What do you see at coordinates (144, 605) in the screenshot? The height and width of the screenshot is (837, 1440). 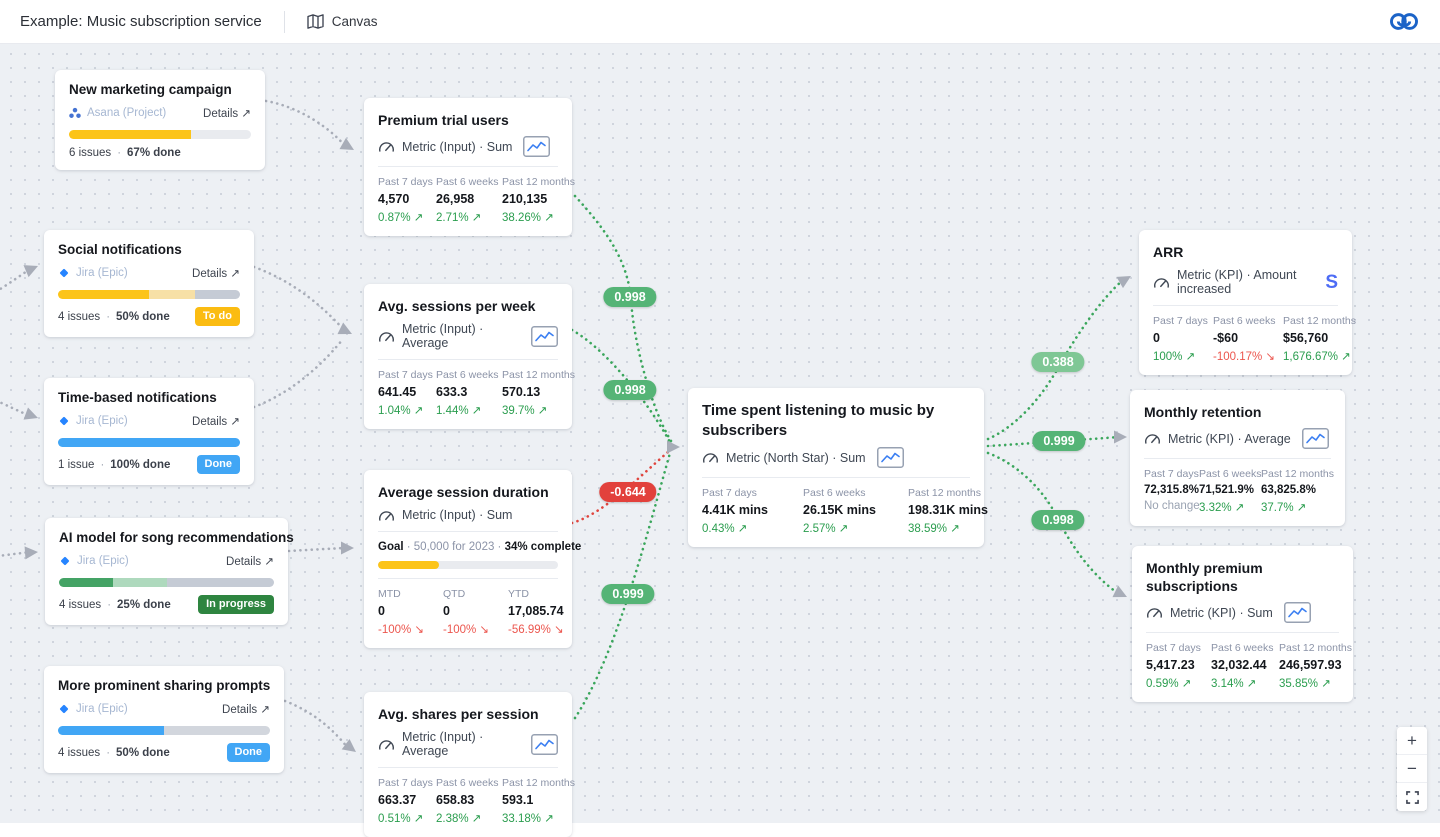 I see `percent-done: 25% done` at bounding box center [144, 605].